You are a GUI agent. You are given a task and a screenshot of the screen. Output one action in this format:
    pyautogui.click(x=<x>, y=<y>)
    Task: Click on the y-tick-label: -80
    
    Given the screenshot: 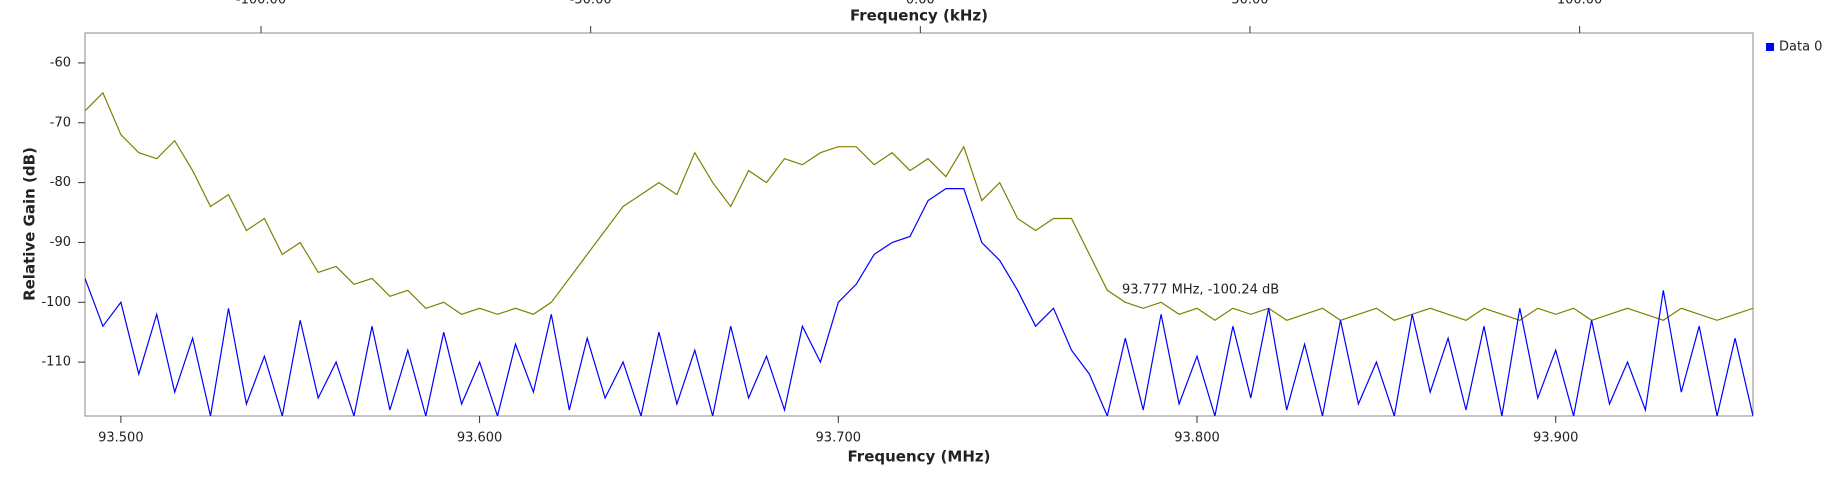 What is the action you would take?
    pyautogui.click(x=60, y=182)
    